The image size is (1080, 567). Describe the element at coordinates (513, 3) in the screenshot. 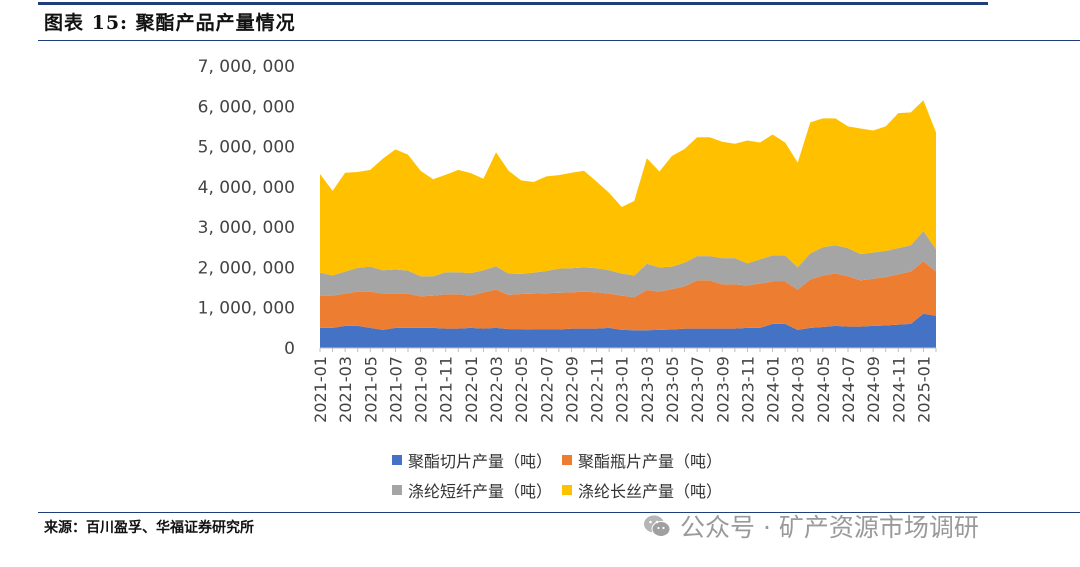

I see `top-rule` at that location.